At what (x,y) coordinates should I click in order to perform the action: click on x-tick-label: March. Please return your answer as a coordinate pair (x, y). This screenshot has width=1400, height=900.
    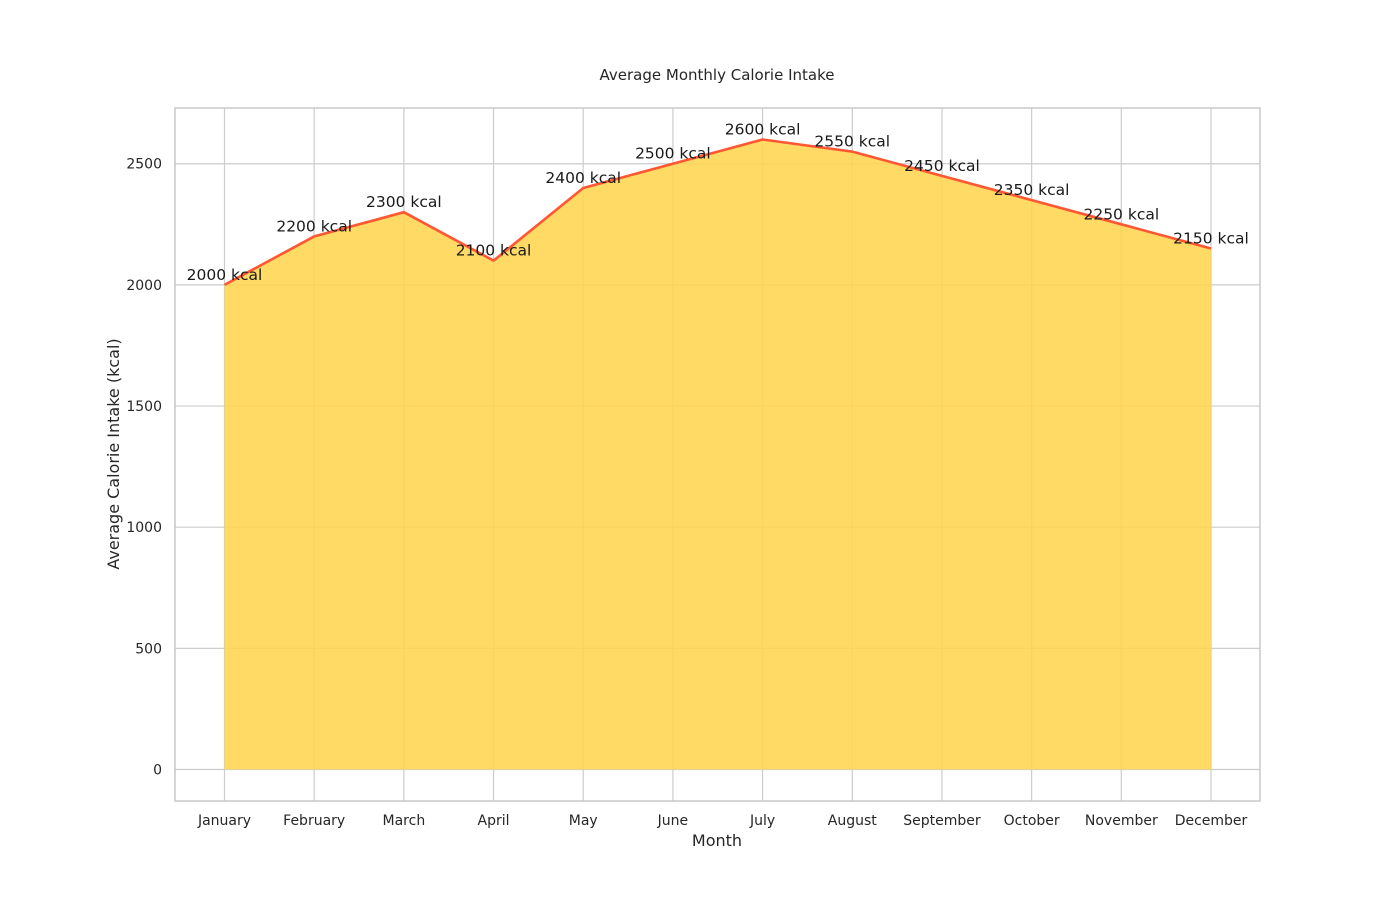
    Looking at the image, I should click on (404, 821).